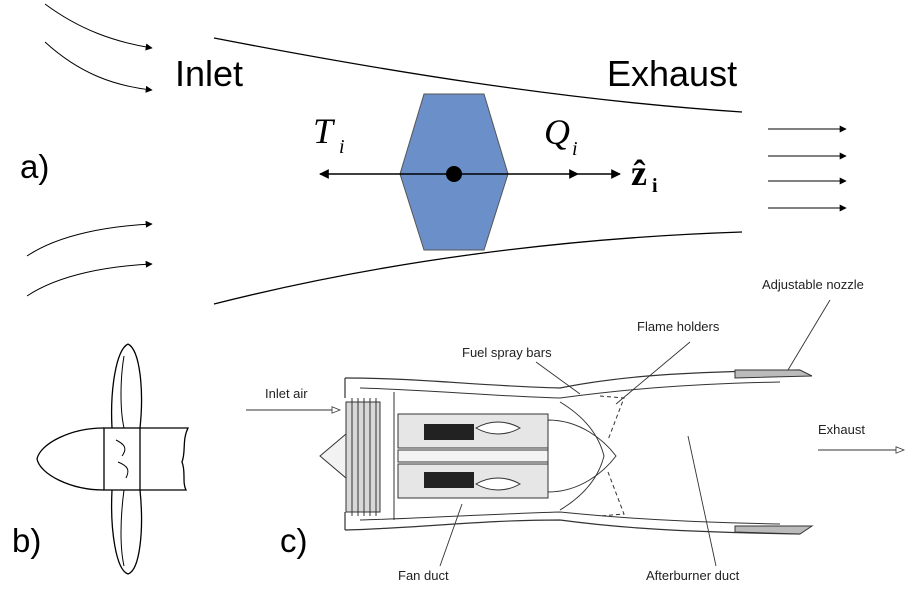 The width and height of the screenshot is (913, 609). I want to click on thrust-symbol: T, so click(324, 131).